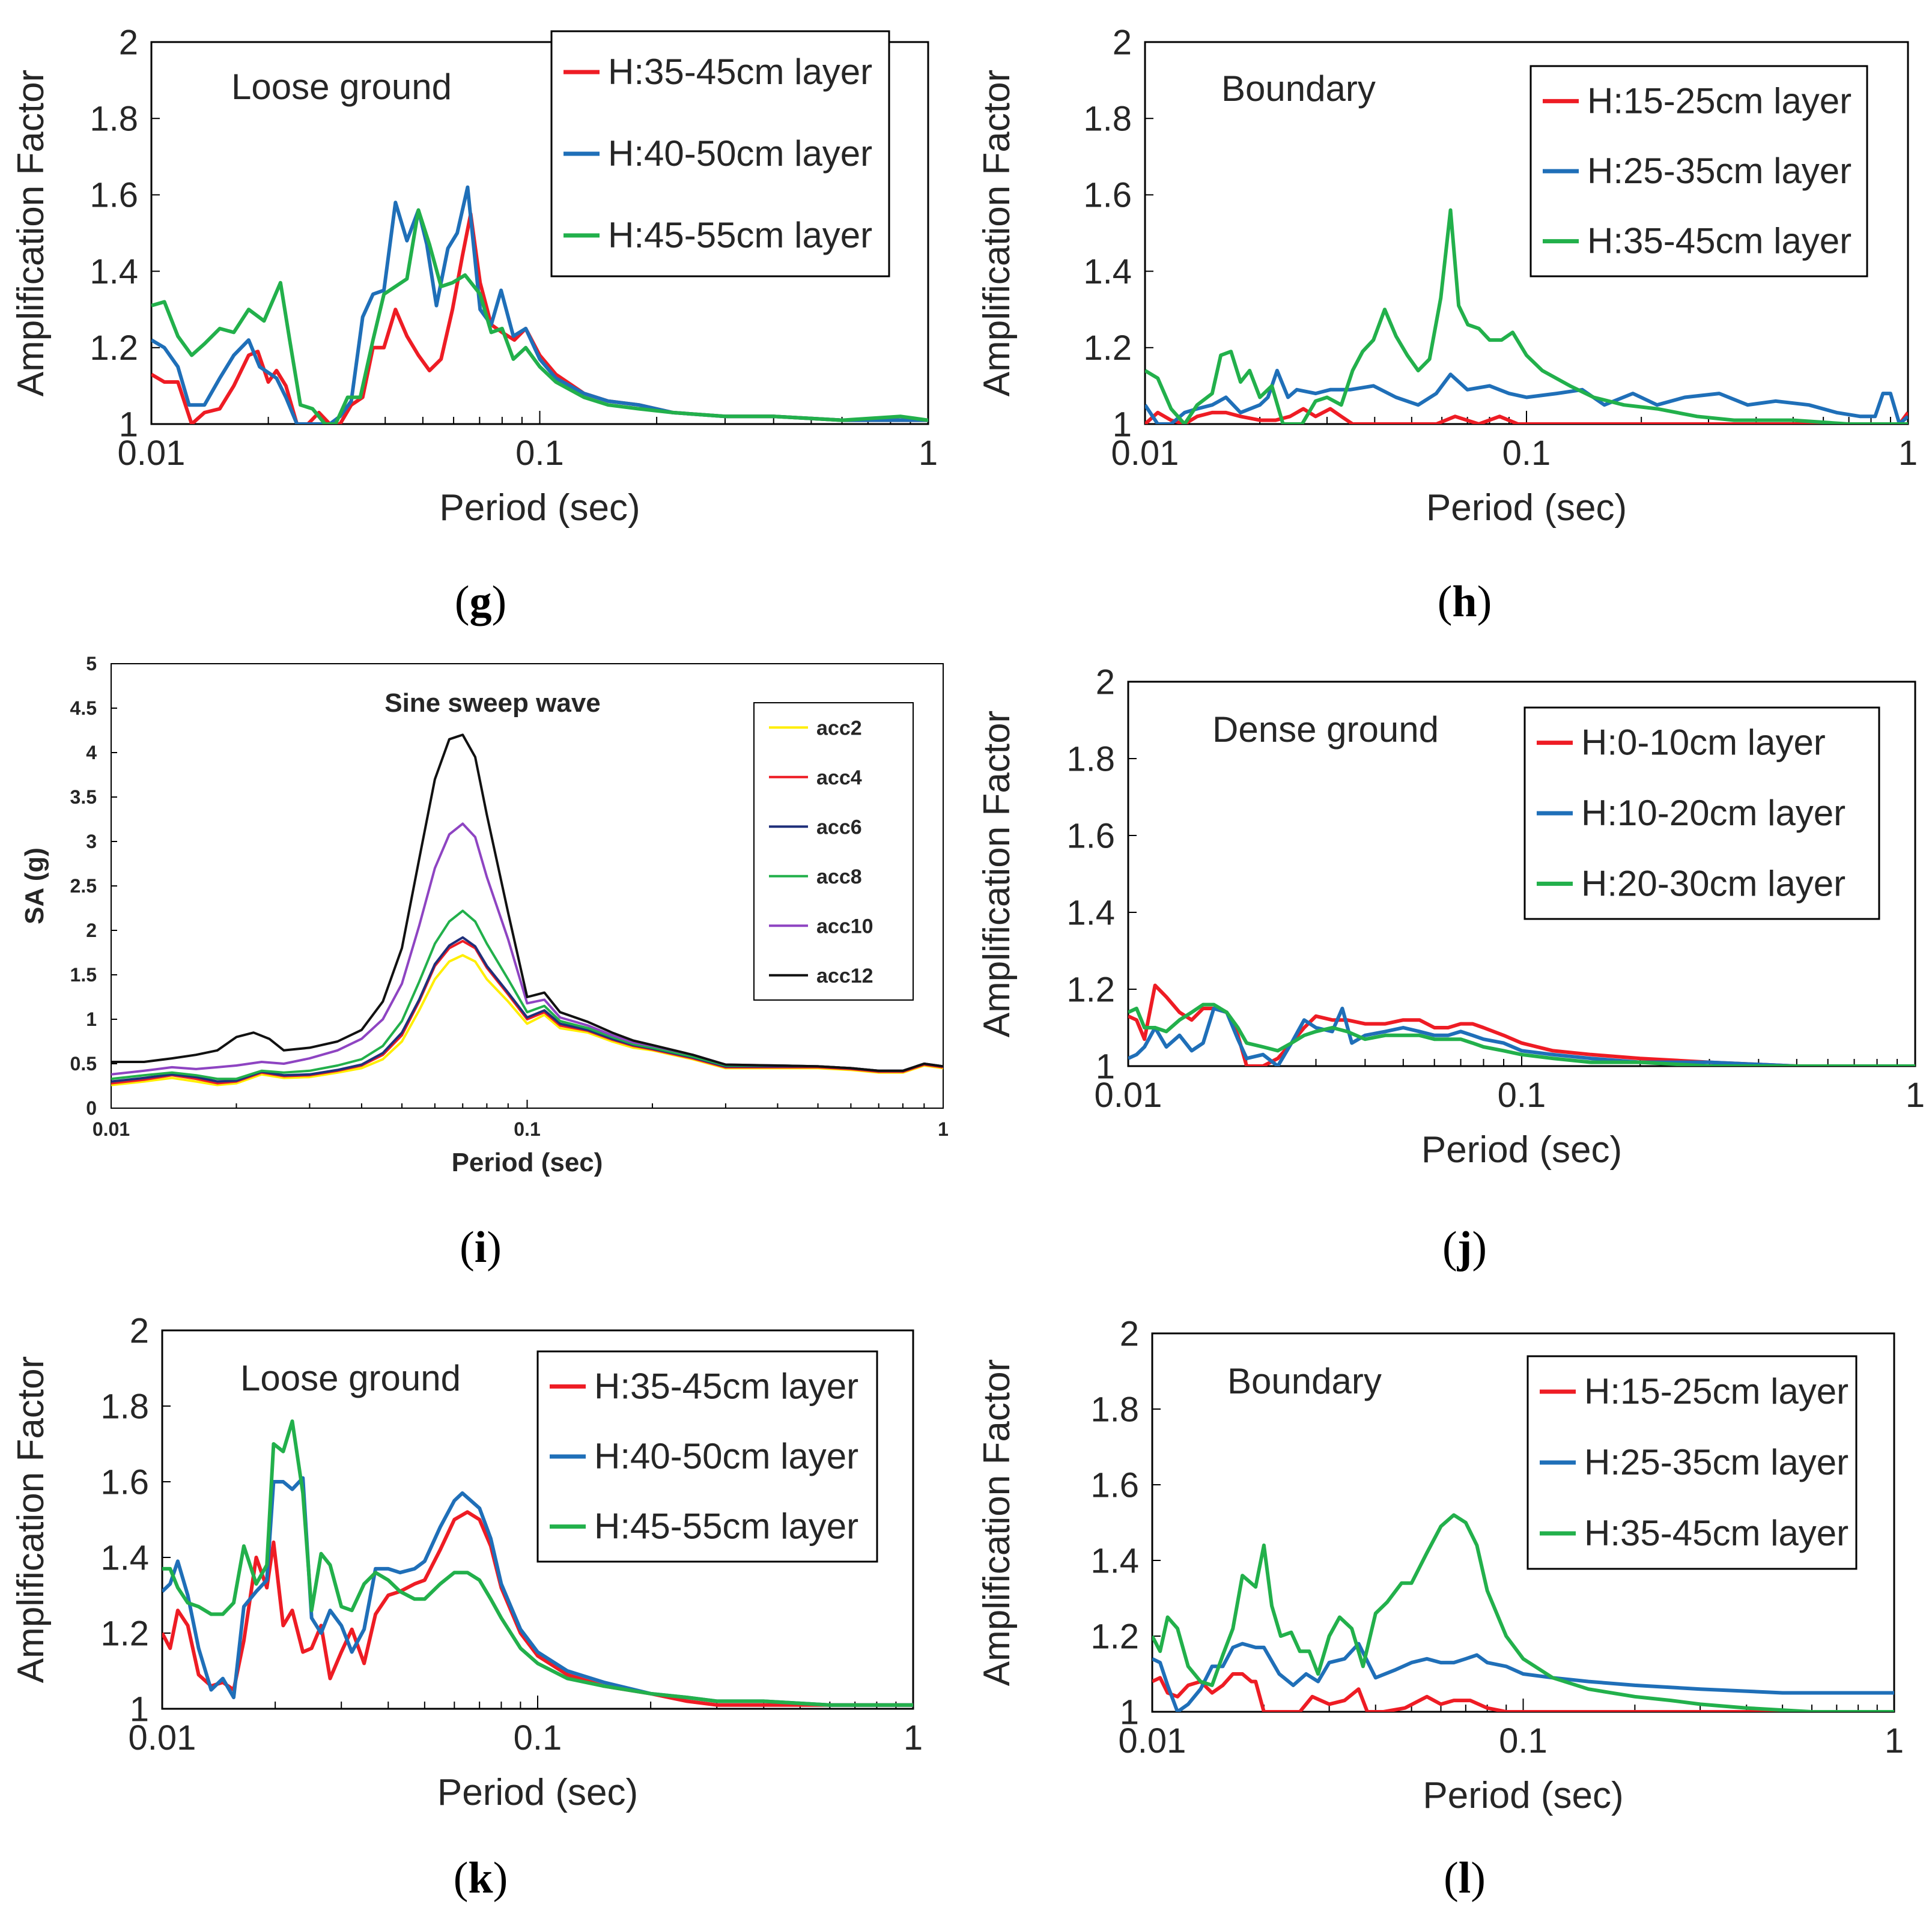  Describe the element at coordinates (481, 1247) in the screenshot. I see `caption-i: (i)` at that location.